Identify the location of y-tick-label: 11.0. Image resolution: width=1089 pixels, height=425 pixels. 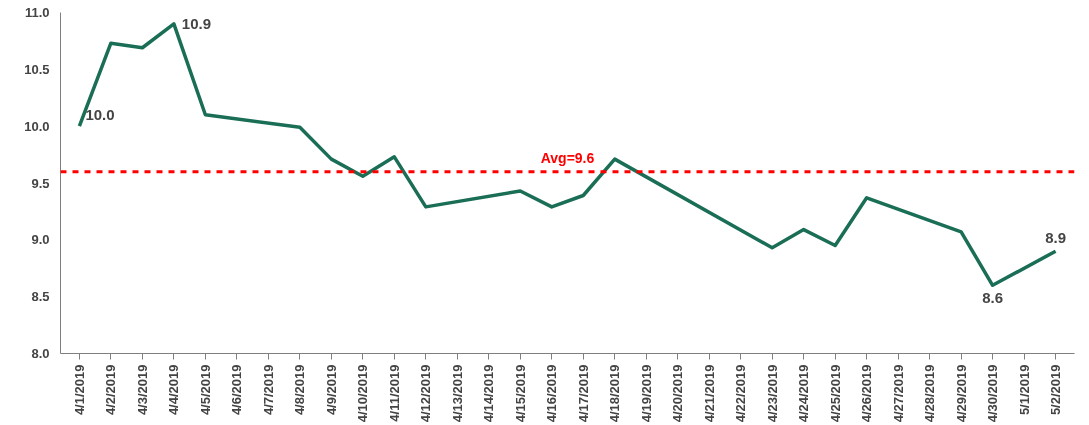
(37, 12).